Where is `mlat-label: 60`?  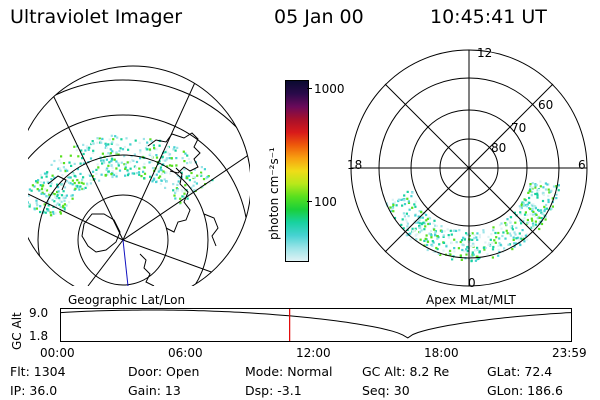 mlat-label: 60 is located at coordinates (546, 105).